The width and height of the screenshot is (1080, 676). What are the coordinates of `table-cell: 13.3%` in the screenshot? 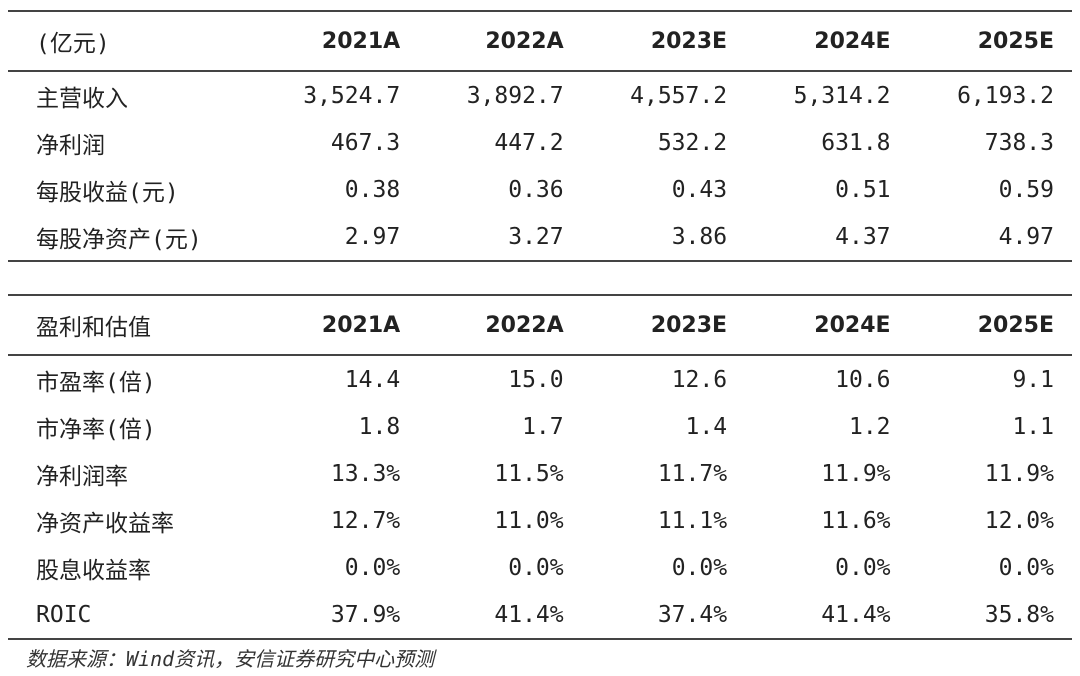 It's located at (365, 473).